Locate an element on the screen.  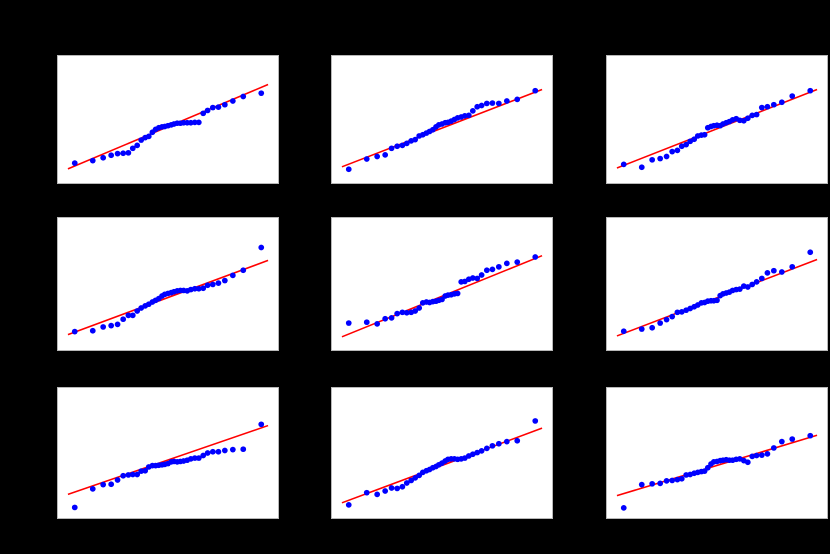
qq-plot-5-reference-line is located at coordinates (442, 296).